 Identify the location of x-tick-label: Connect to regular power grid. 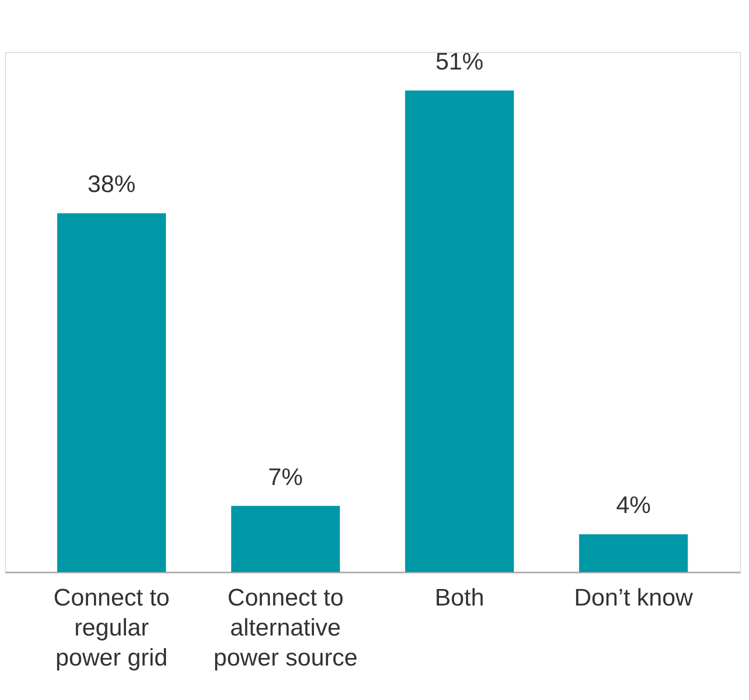
(112, 628).